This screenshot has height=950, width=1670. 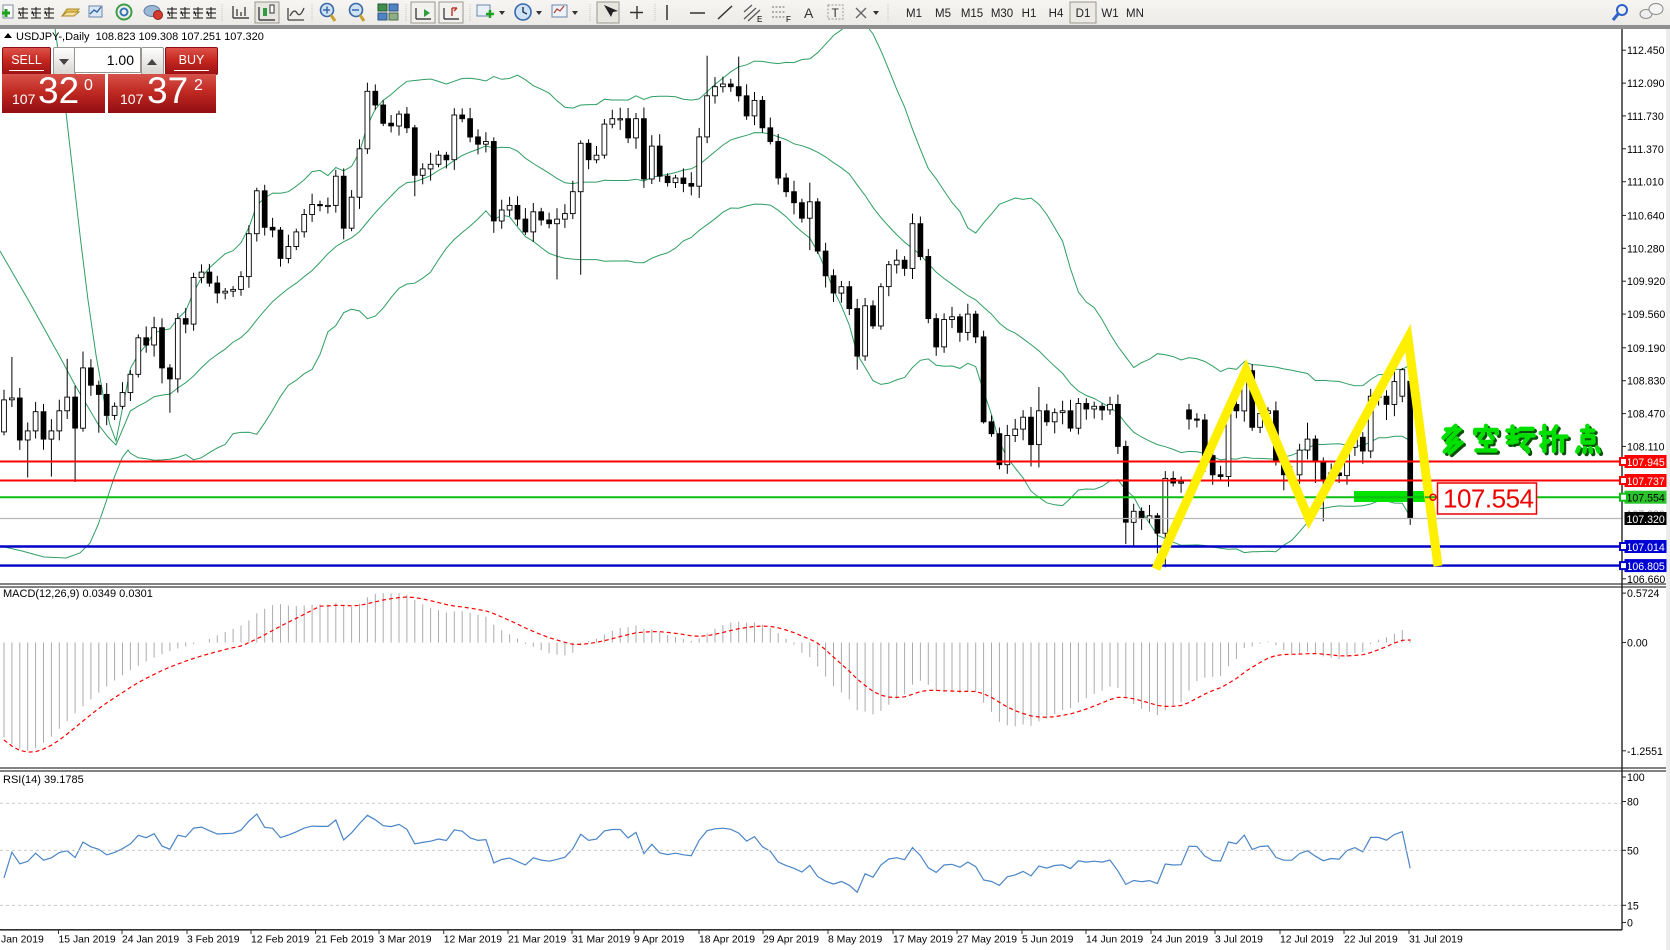 What do you see at coordinates (280, 940) in the screenshot?
I see `svg-text: 12 Feb 2019` at bounding box center [280, 940].